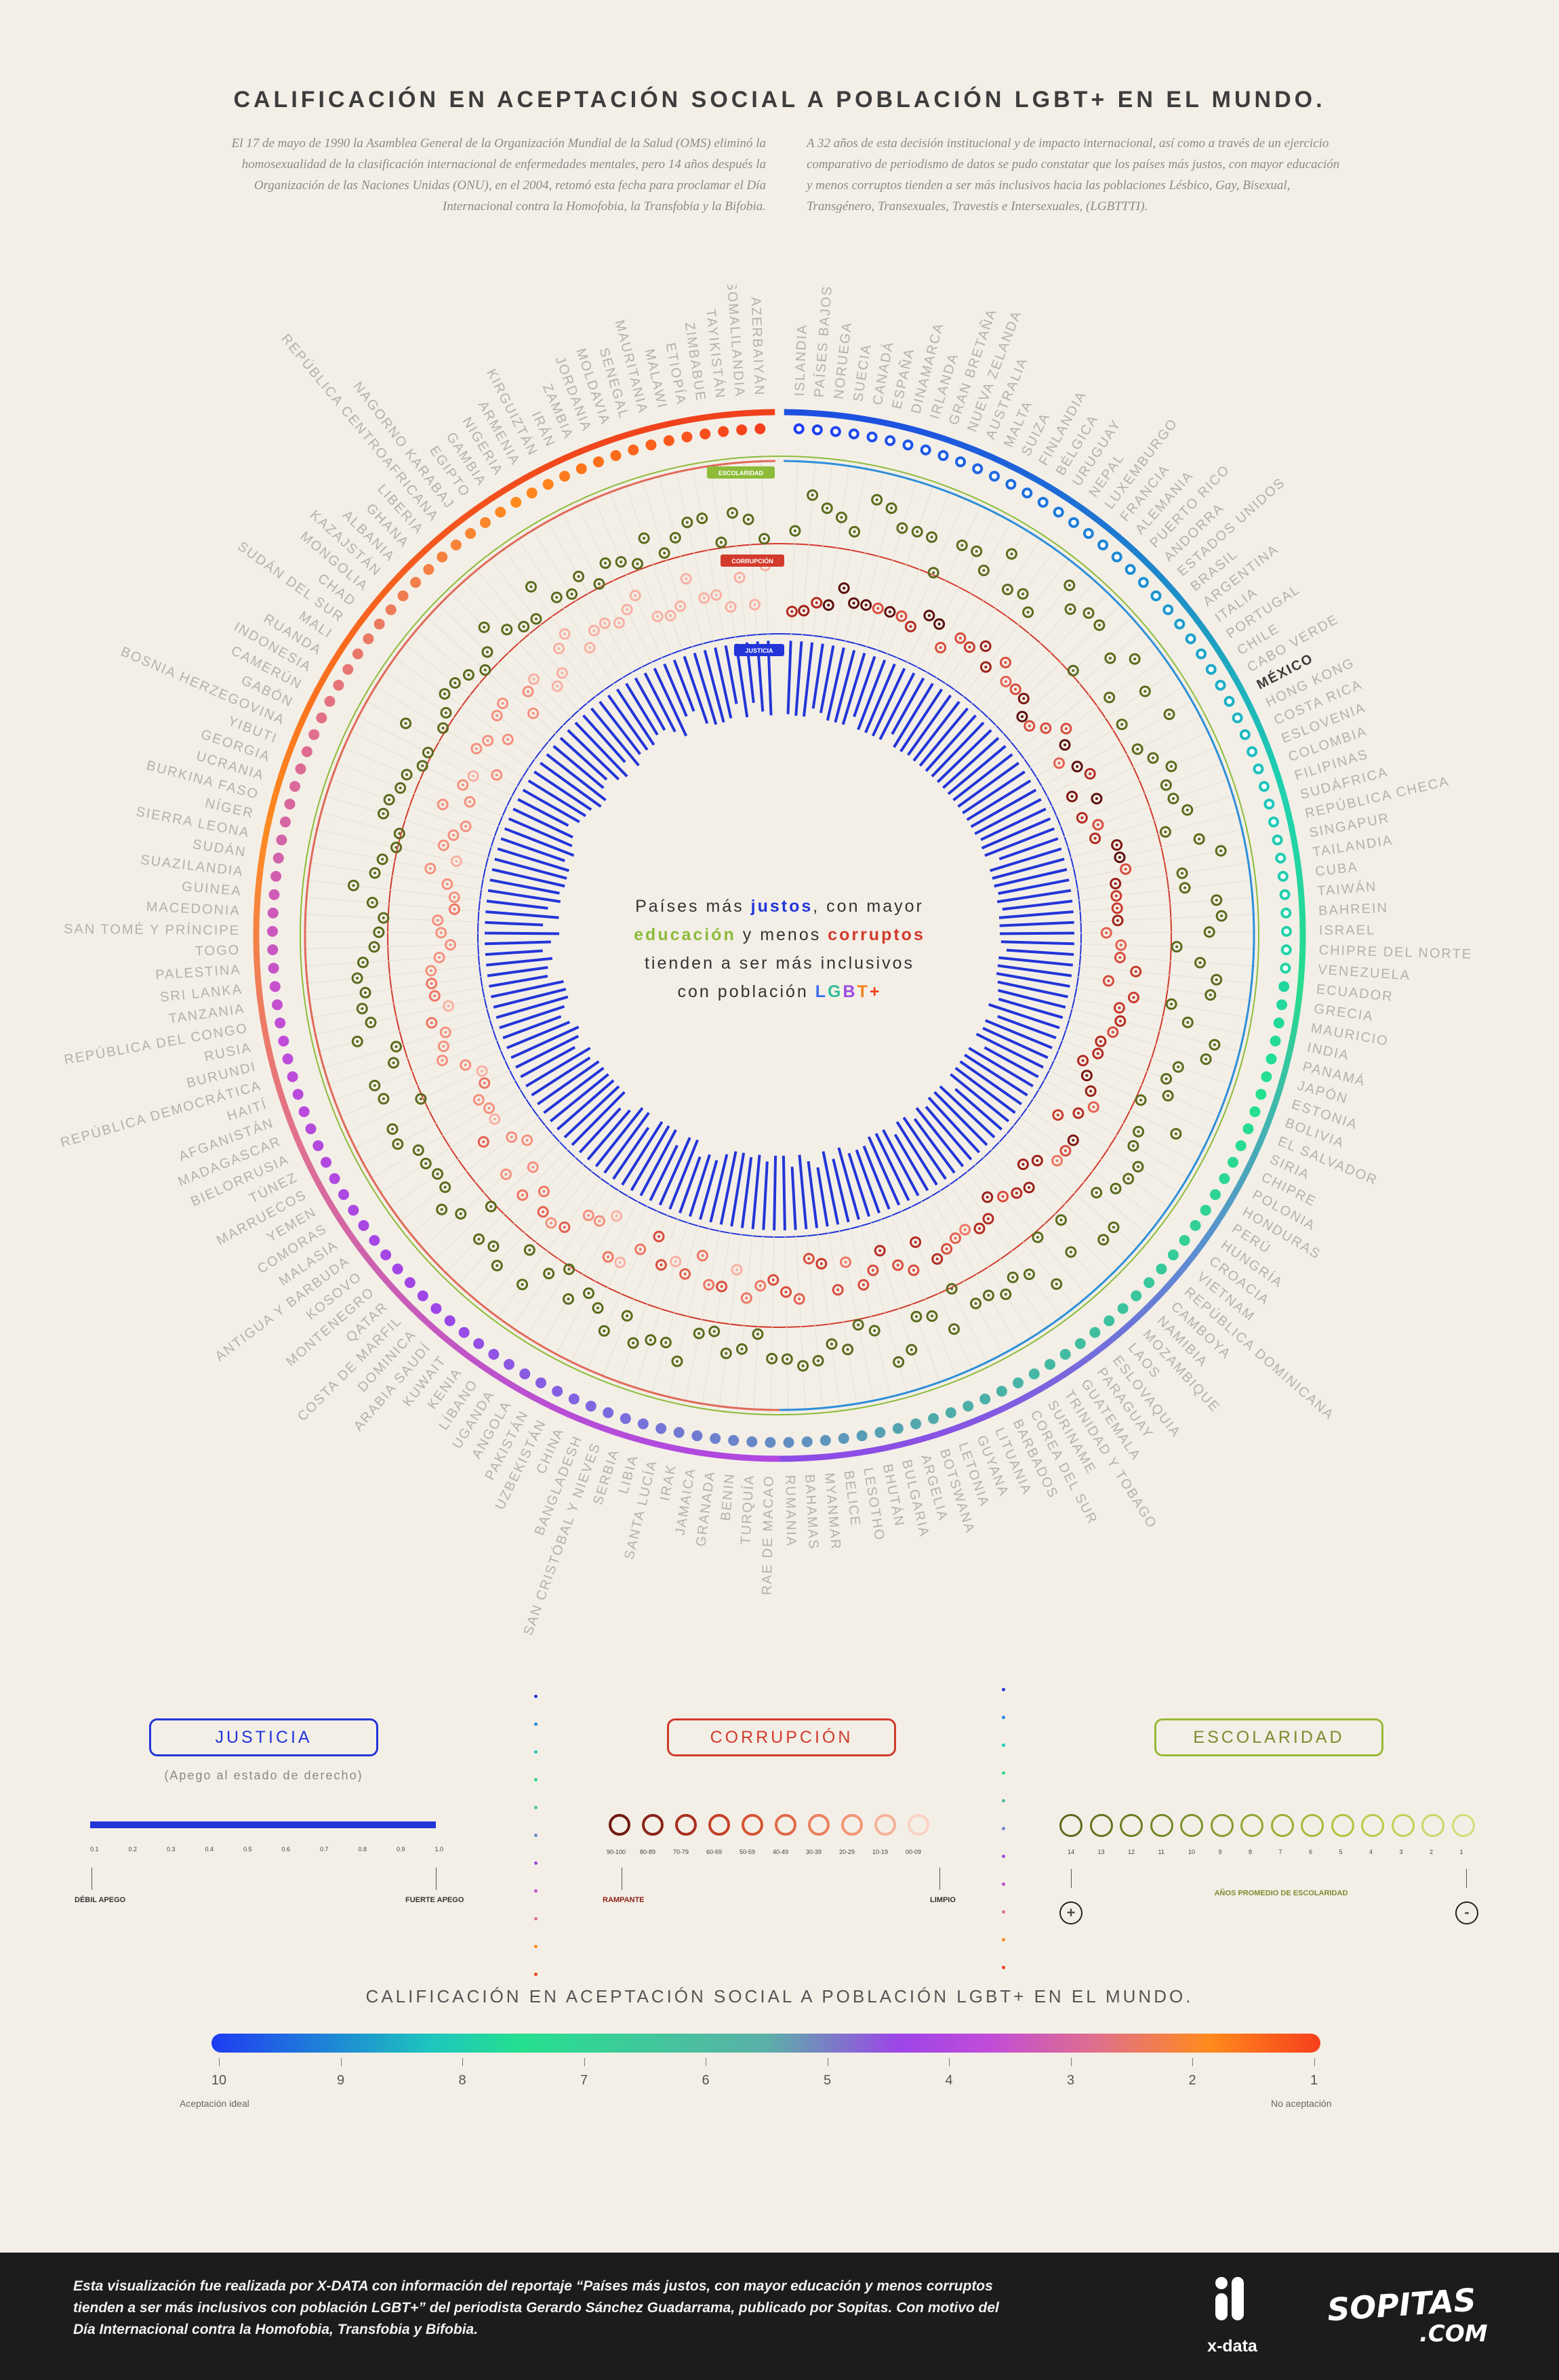  Describe the element at coordinates (1131, 1852) in the screenshot. I see `escolaridad-legend-label: 12` at that location.